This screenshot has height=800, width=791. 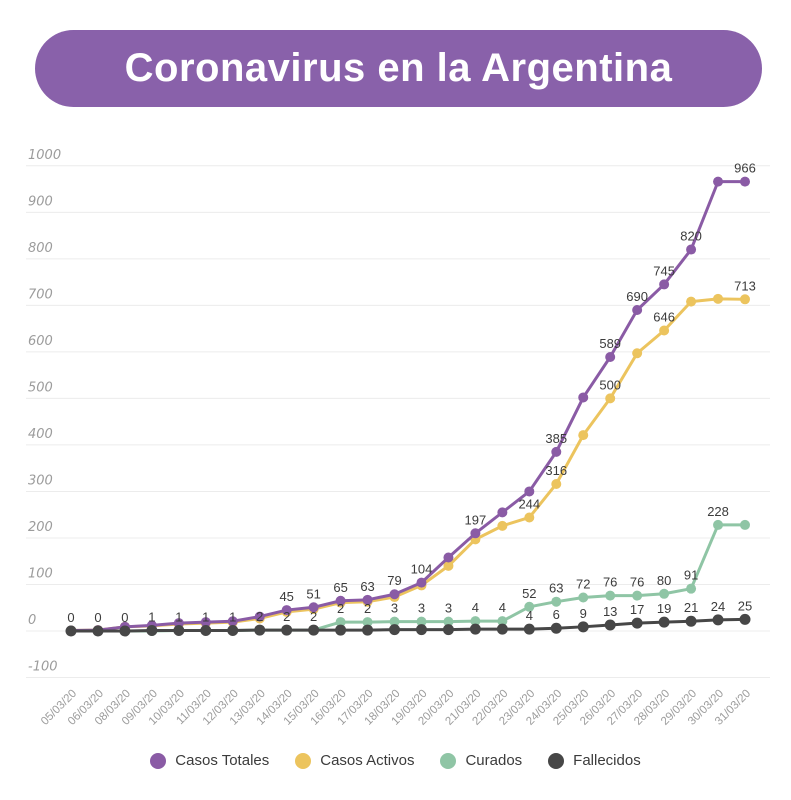 I want to click on value-label-fallecidos-11-03-20: 1, so click(x=205, y=617).